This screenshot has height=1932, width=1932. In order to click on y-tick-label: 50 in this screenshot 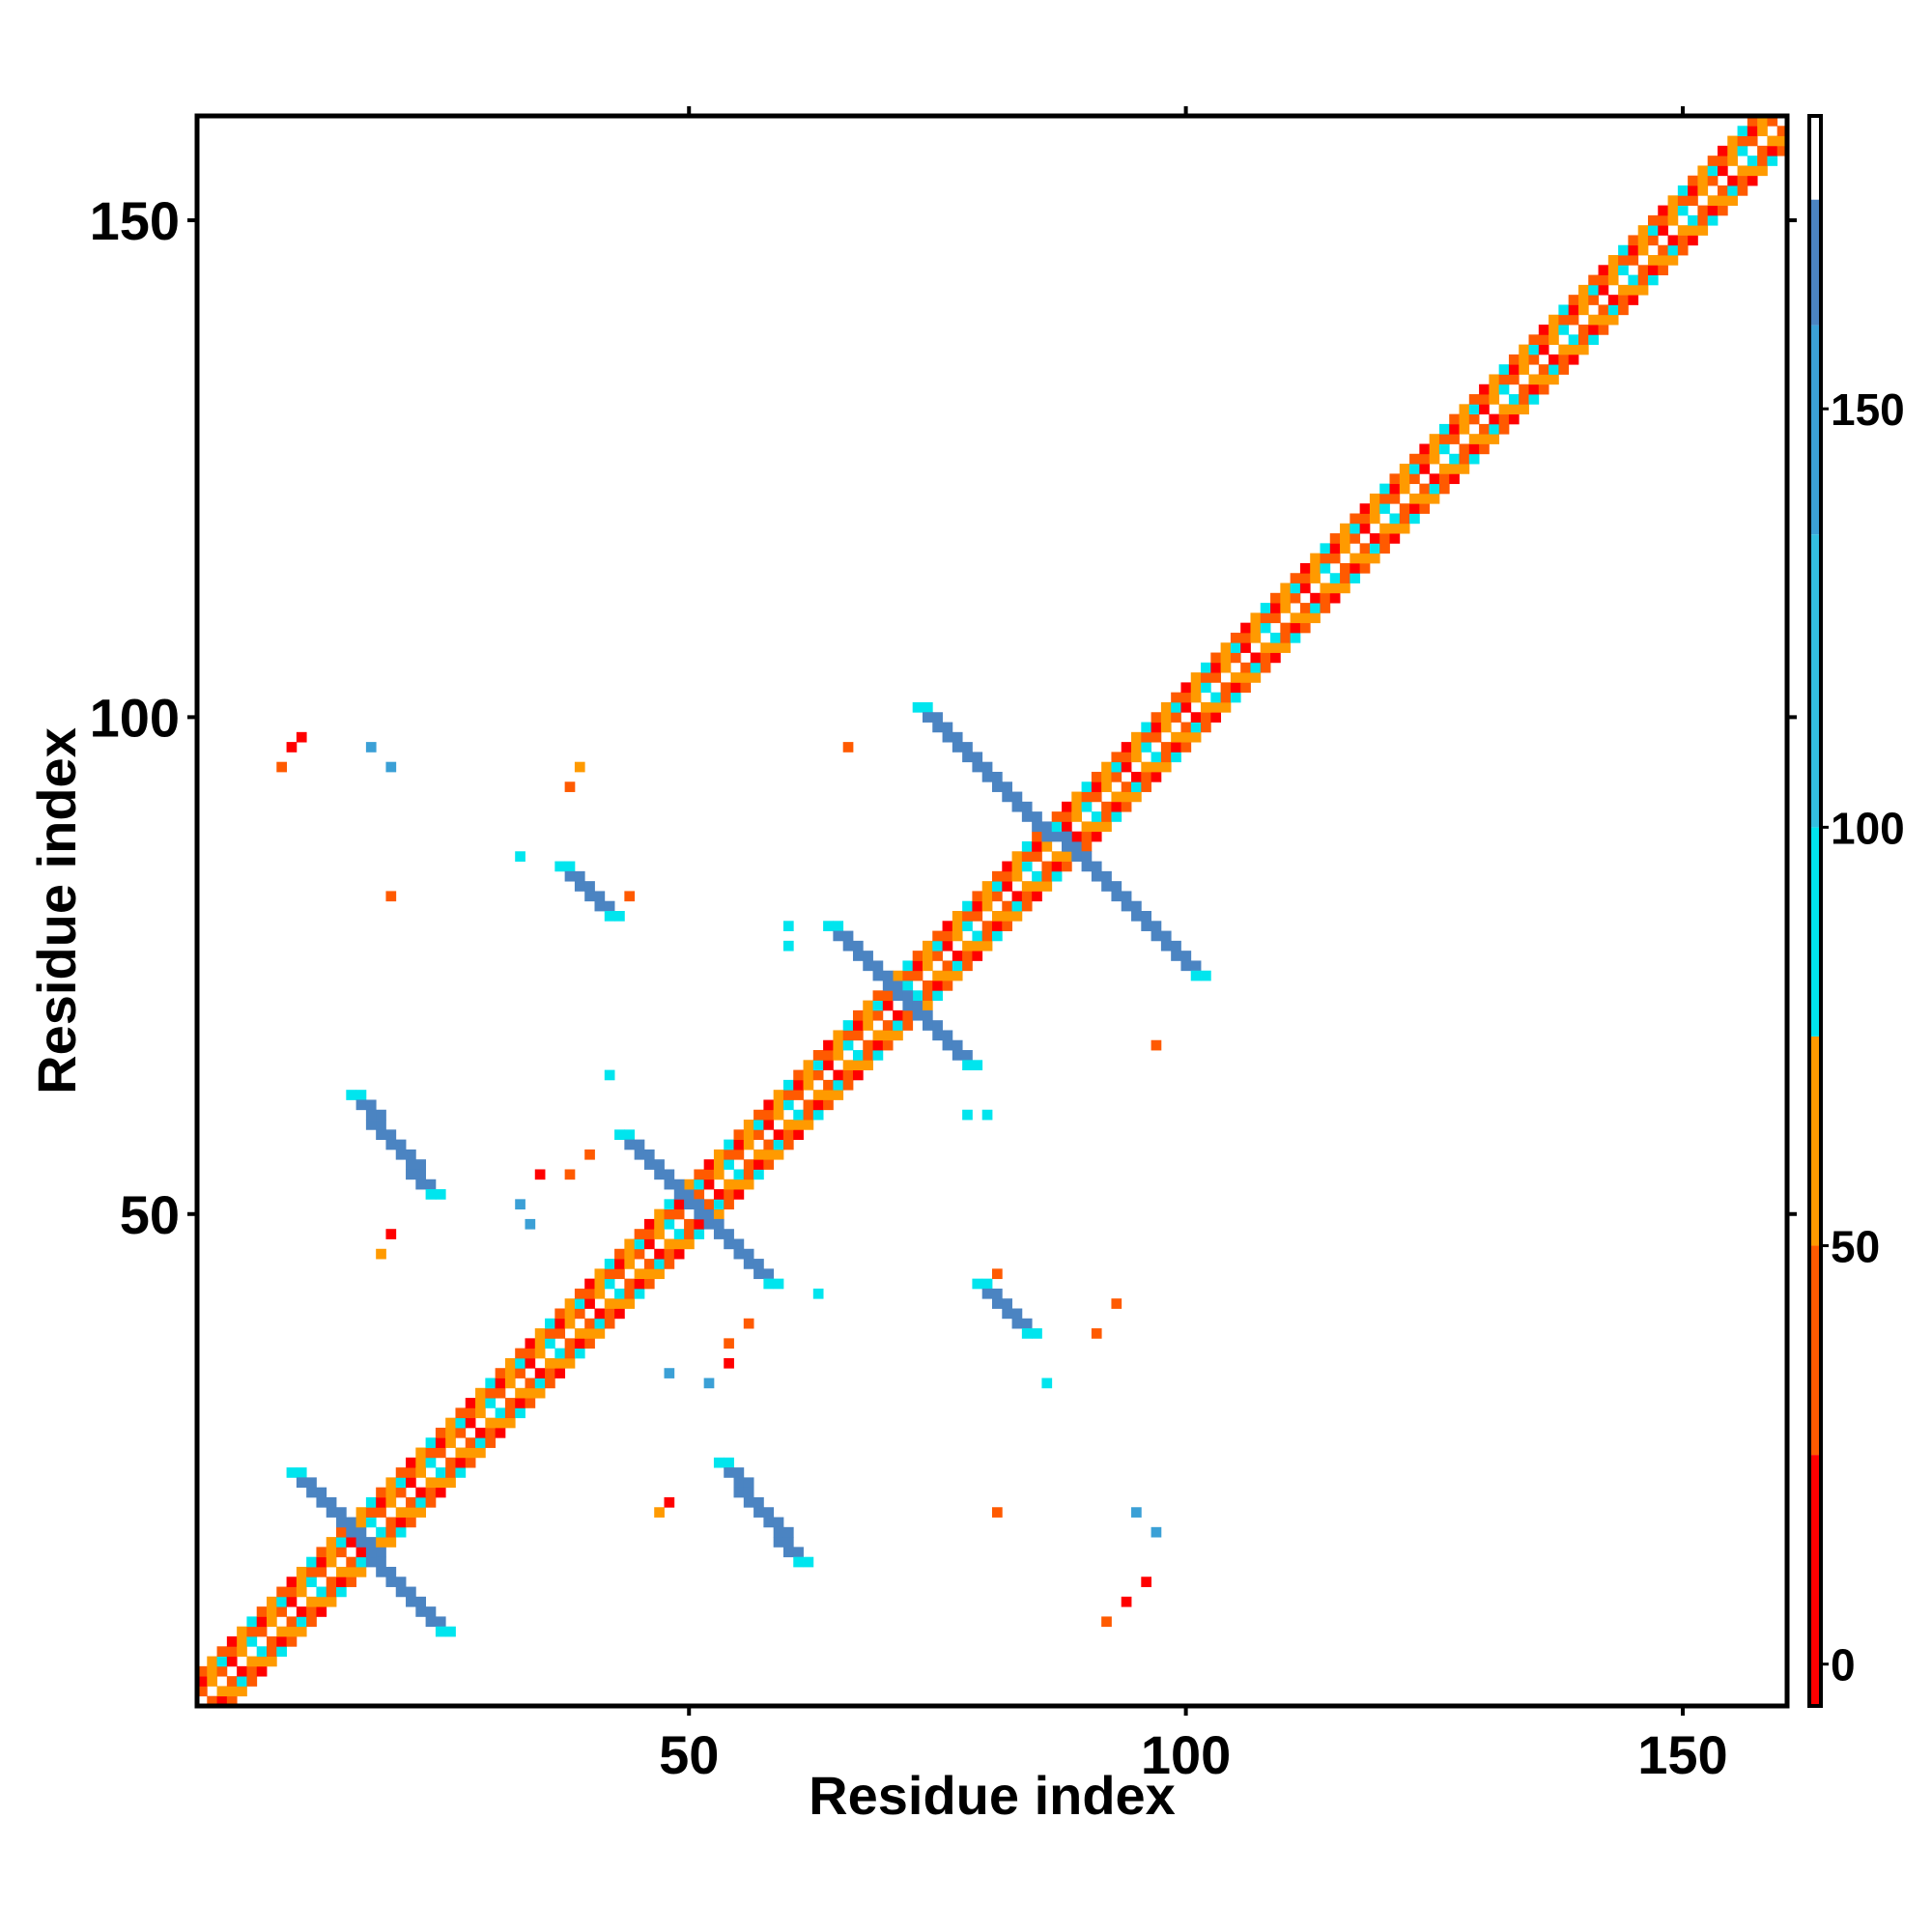, I will do `click(150, 1214)`.